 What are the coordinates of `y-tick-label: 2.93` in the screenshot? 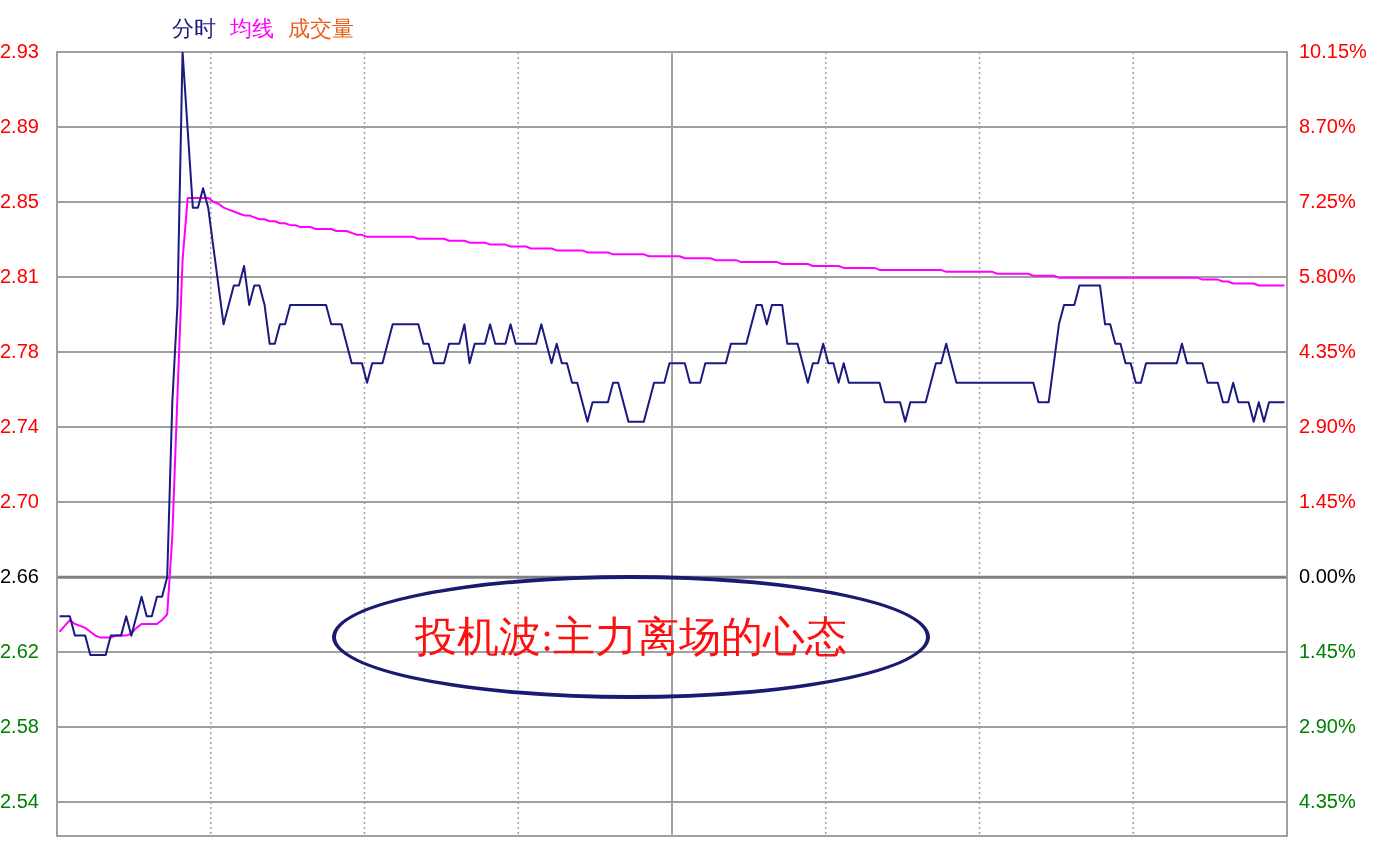 It's located at (19, 50).